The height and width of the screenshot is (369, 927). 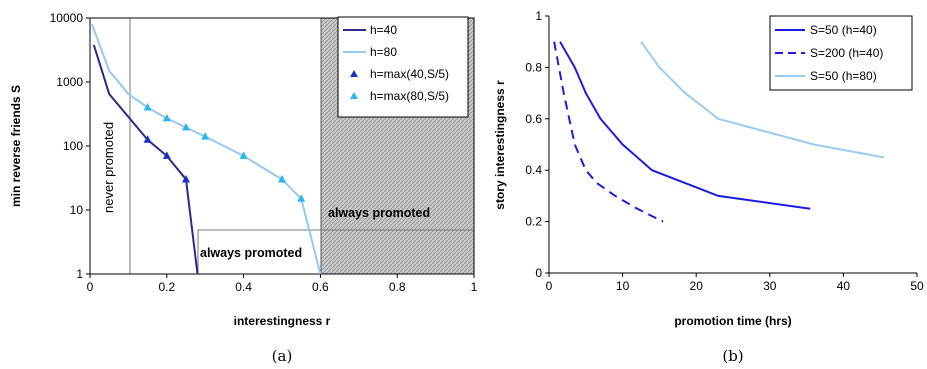 I want to click on legend-swatch-h40-max, so click(x=354, y=73).